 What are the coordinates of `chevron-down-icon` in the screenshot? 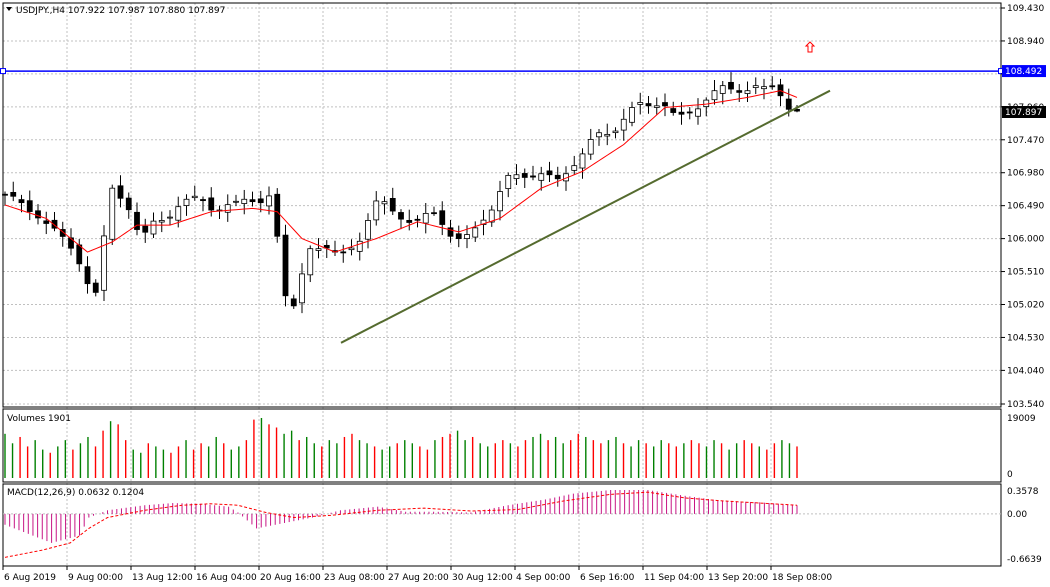 It's located at (9, 9).